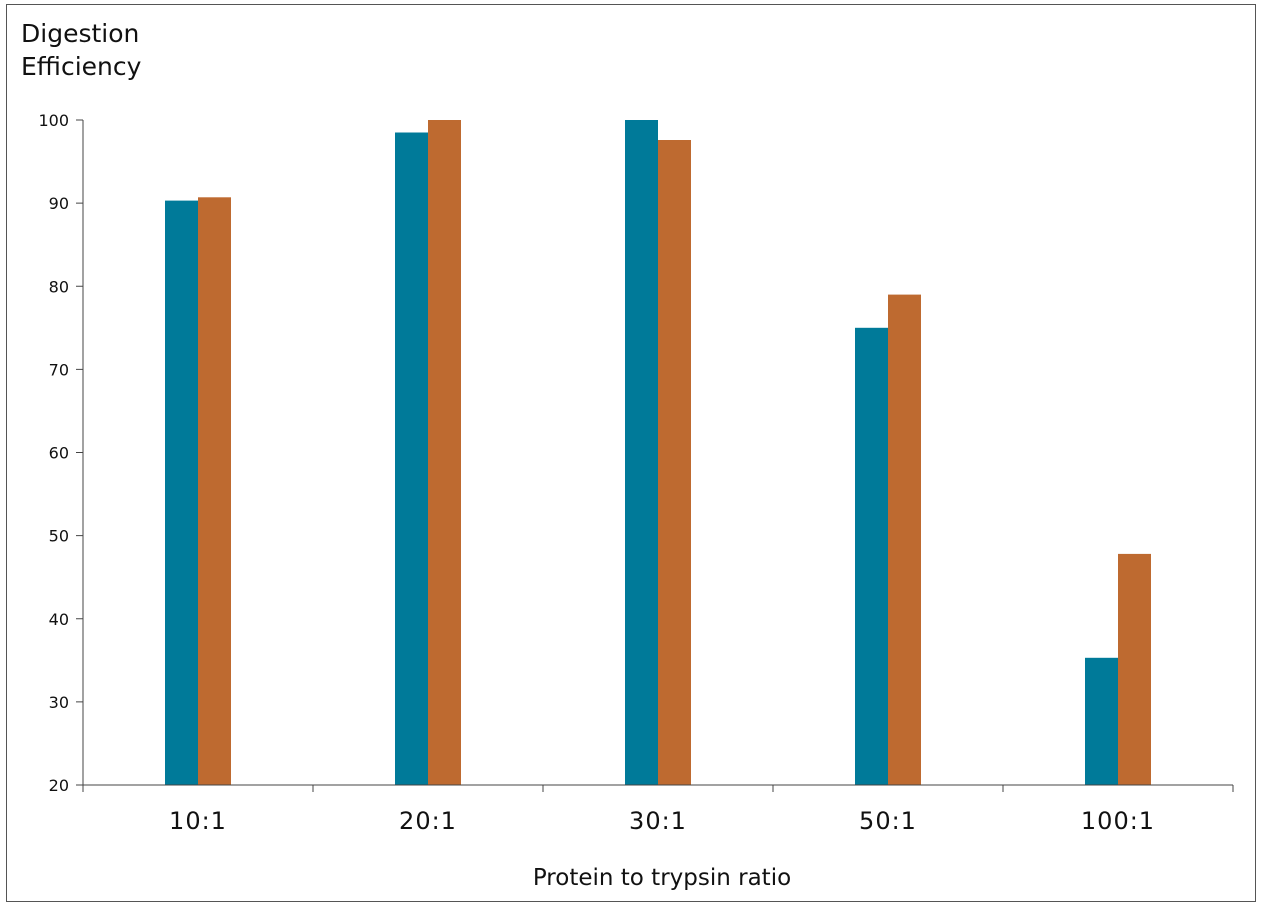 This screenshot has height=908, width=1261. Describe the element at coordinates (662, 878) in the screenshot. I see `x-axis-label: Protein to trypsin ratio` at that location.